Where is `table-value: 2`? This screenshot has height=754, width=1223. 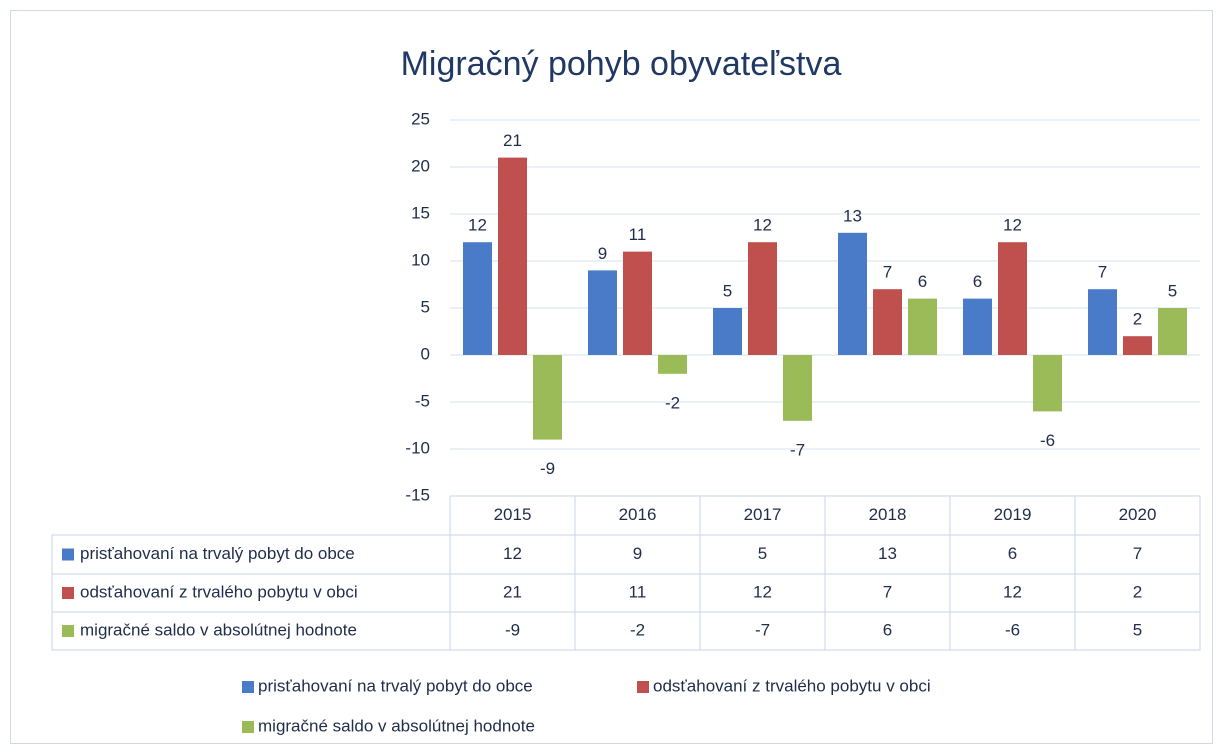 table-value: 2 is located at coordinates (1137, 591).